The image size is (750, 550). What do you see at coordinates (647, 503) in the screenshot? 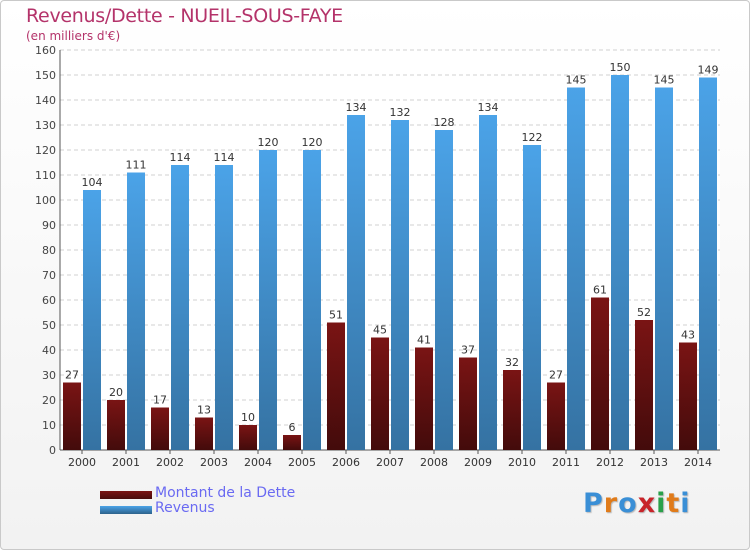
I see `logo-letter: x` at bounding box center [647, 503].